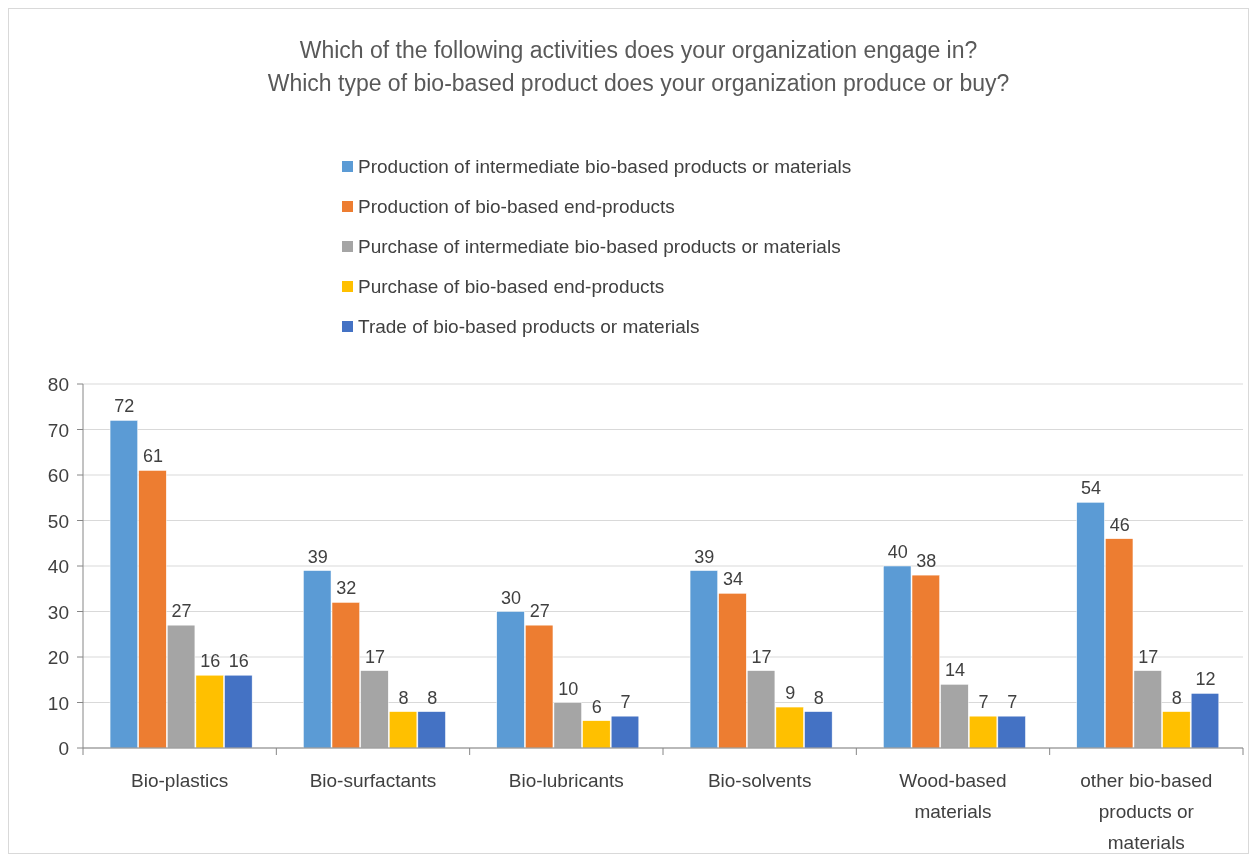 The width and height of the screenshot is (1257, 862). I want to click on data-label: 54, so click(1091, 488).